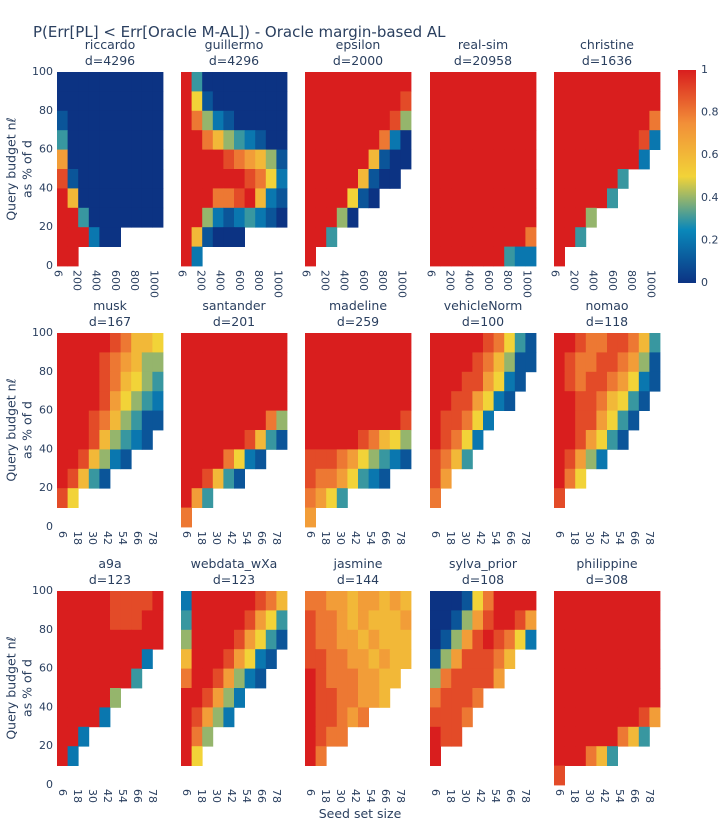 The height and width of the screenshot is (835, 720). Describe the element at coordinates (110, 305) in the screenshot. I see `panel-title: musk` at that location.